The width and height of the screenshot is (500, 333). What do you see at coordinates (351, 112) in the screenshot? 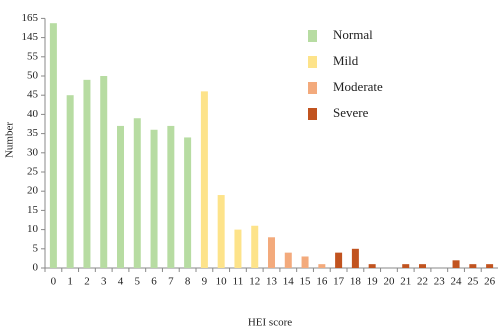
I see `legend-label: Severe` at bounding box center [351, 112].